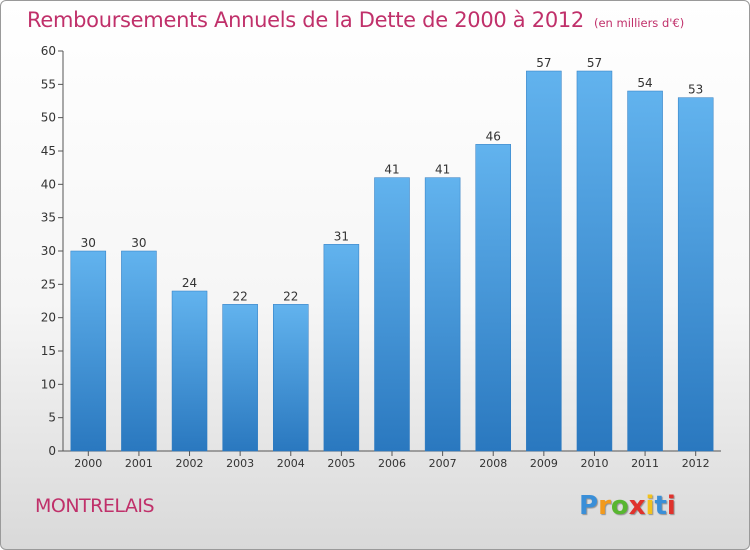  Describe the element at coordinates (291, 378) in the screenshot. I see `bar-2004` at that location.